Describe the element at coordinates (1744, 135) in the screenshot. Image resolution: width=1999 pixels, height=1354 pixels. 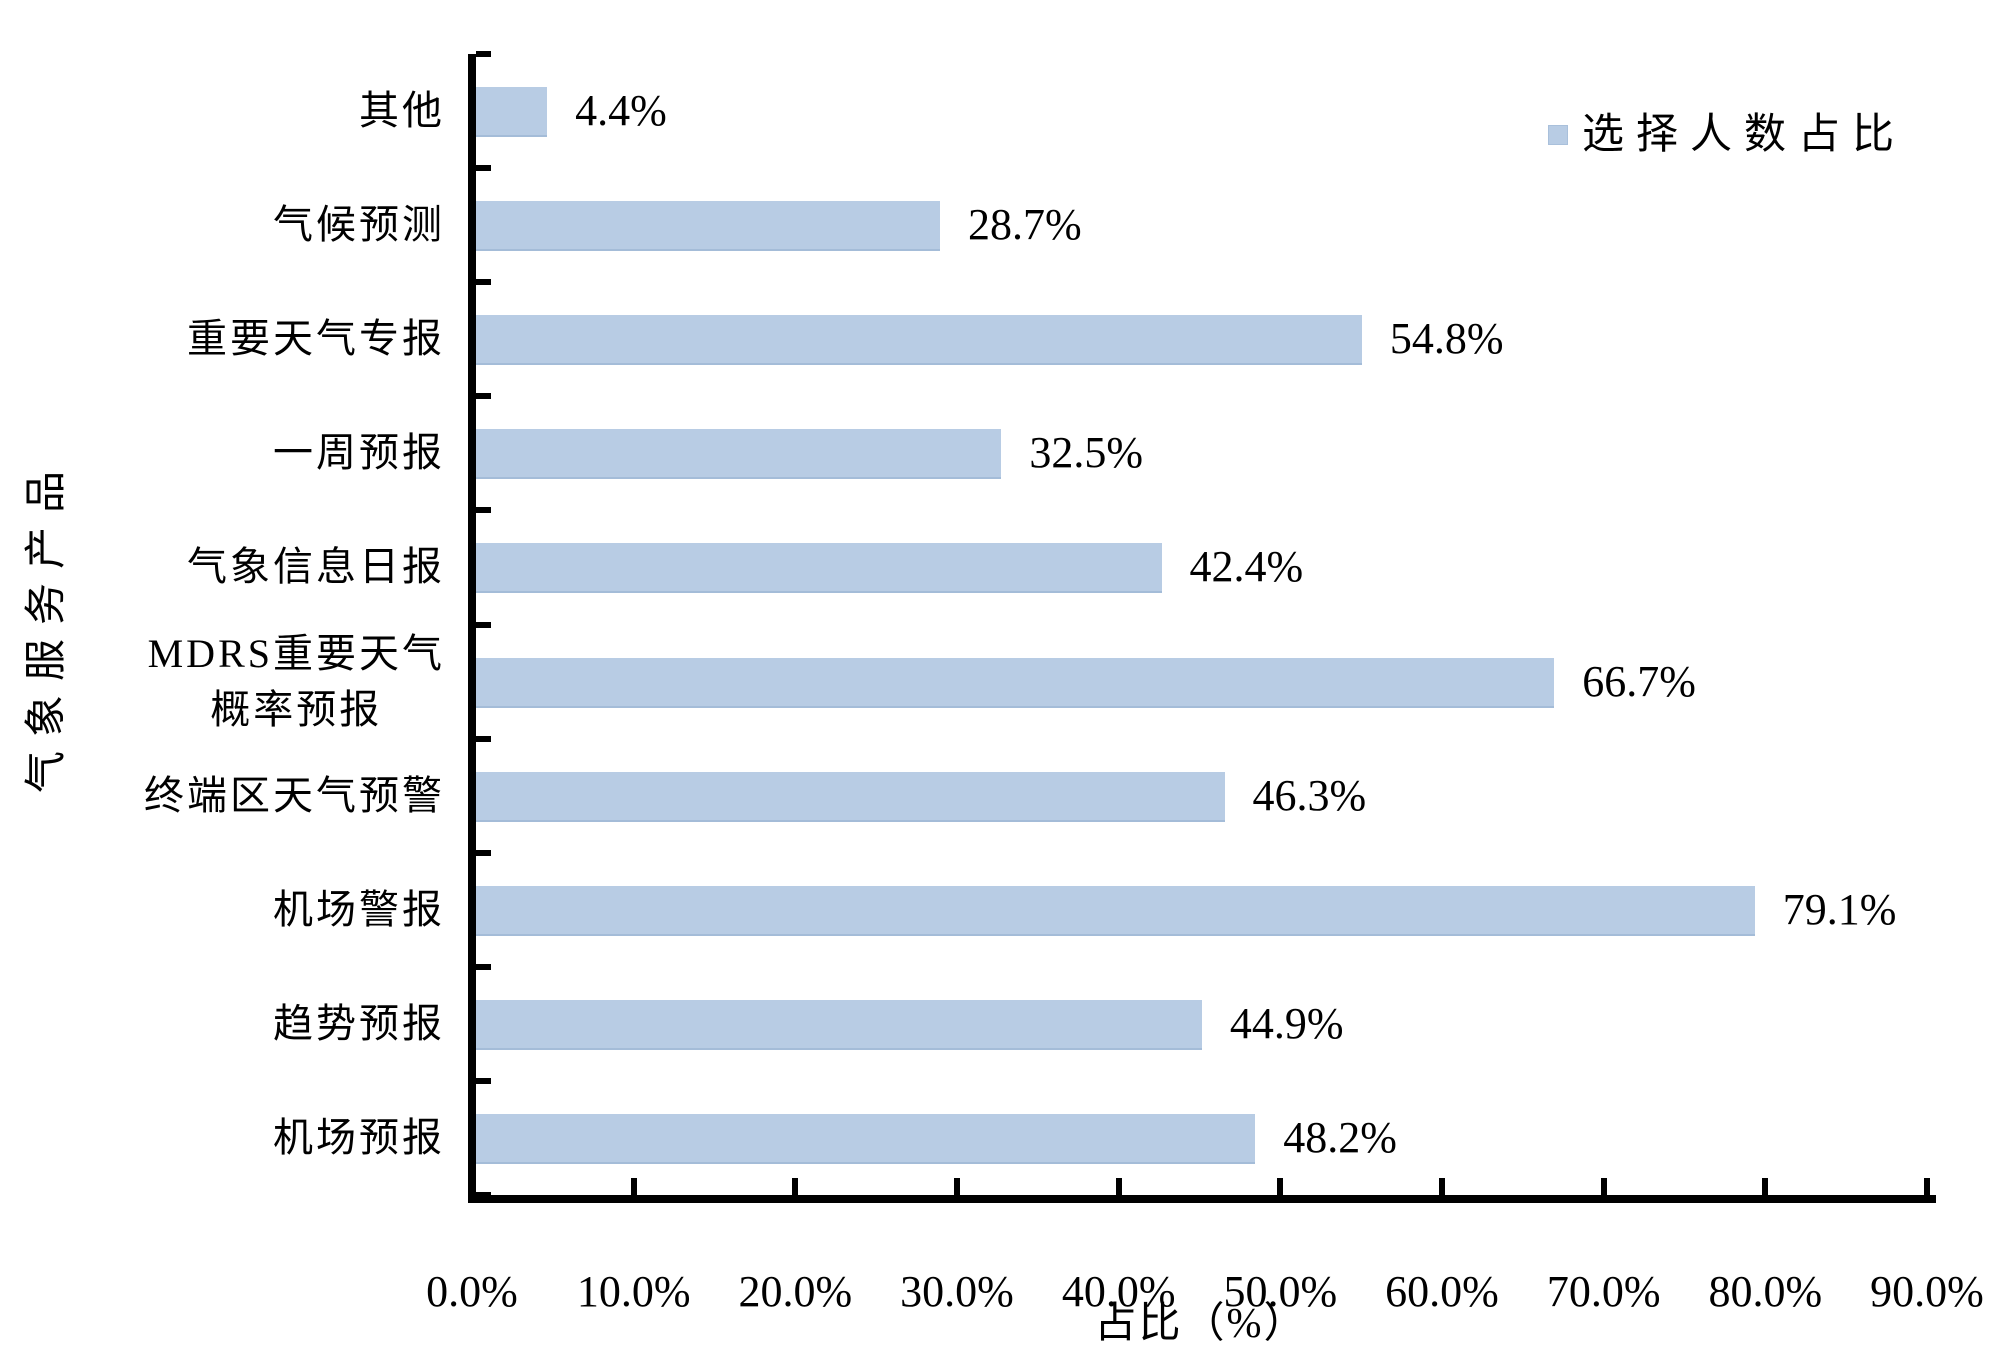
I see `legend-label: 选择人数占比` at that location.